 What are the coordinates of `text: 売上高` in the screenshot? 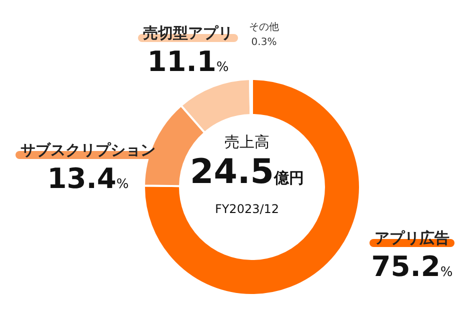 It's located at (247, 142).